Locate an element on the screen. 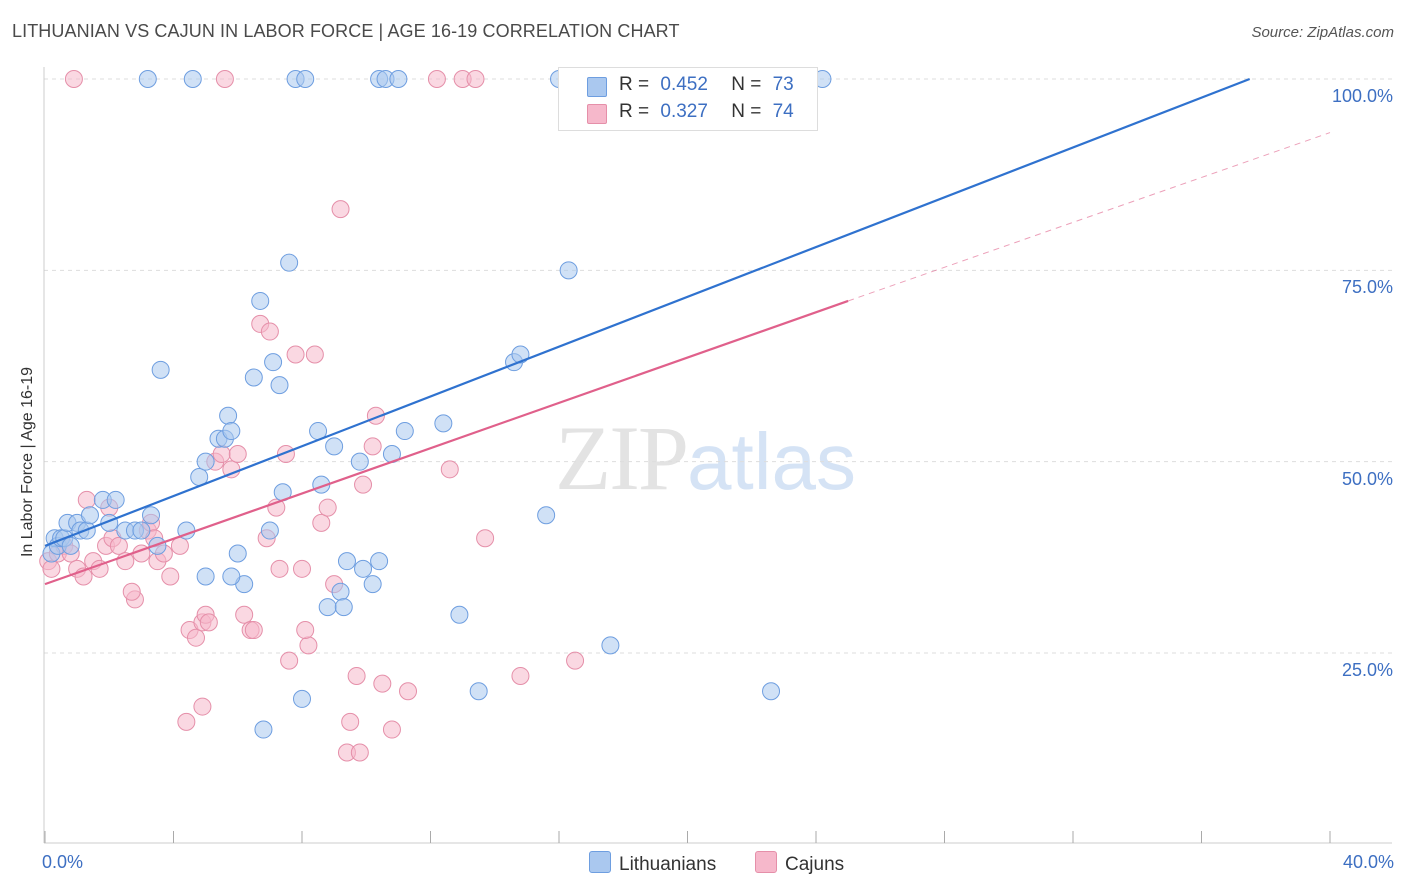 This screenshot has width=1406, height=892. stats-n-value: 73 is located at coordinates (783, 84).